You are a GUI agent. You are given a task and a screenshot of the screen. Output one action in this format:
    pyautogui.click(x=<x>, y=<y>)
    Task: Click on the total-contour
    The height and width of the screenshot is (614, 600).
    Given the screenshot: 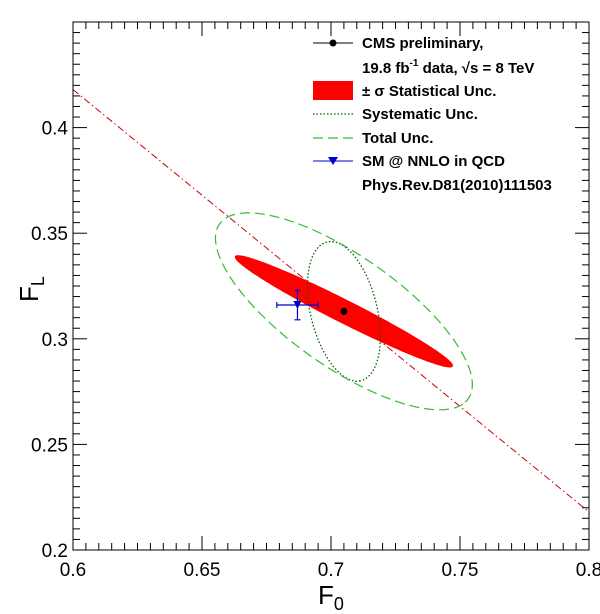 What is the action you would take?
    pyautogui.click(x=343, y=311)
    